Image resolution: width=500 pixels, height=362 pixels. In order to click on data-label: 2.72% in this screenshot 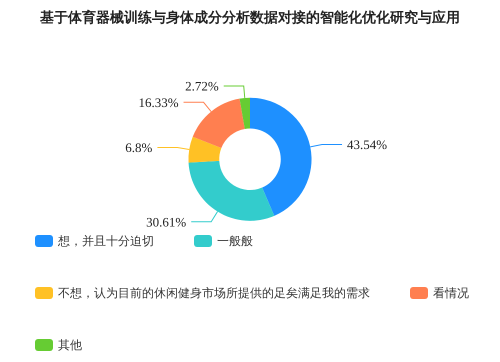, I will do `click(202, 86)`.